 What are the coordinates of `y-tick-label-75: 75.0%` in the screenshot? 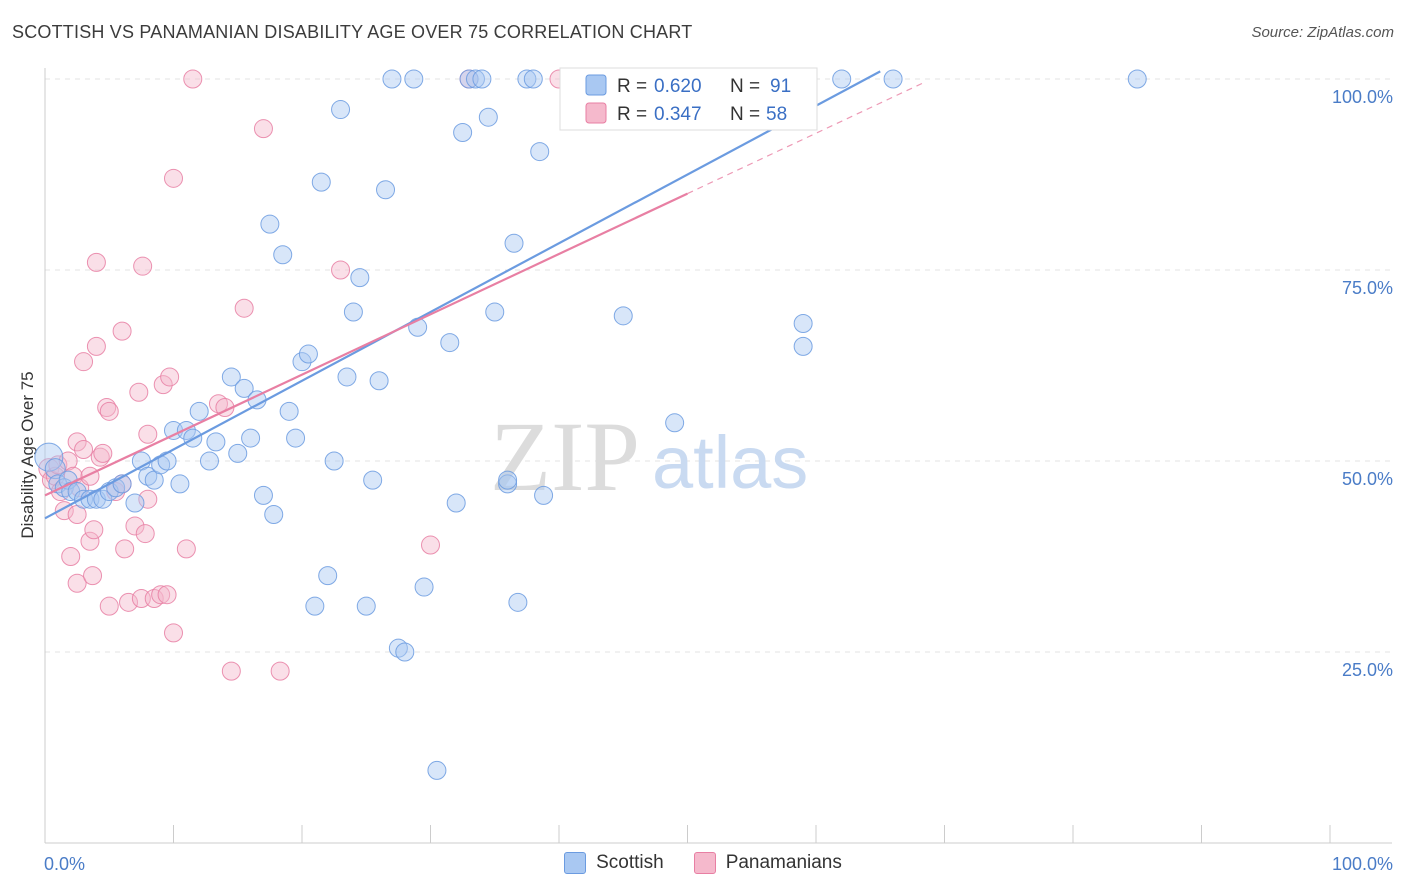 It's located at (1367, 288).